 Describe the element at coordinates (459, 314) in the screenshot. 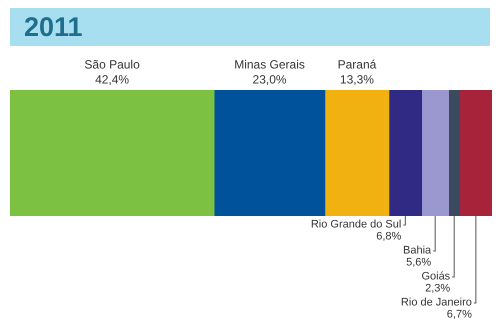

I see `data-label: 6,7%` at that location.